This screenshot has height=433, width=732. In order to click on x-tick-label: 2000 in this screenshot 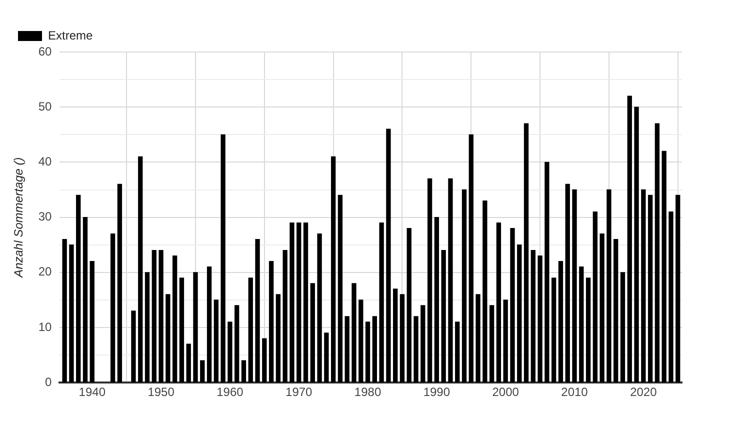, I will do `click(506, 392)`.